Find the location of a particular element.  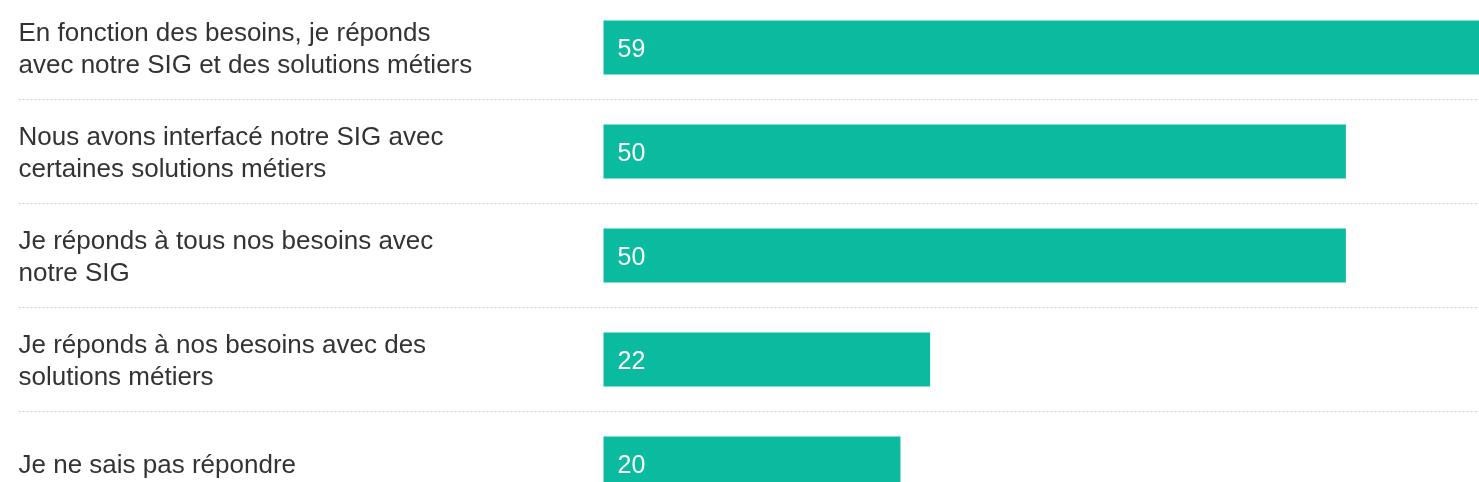

y-tick-label: Nous avons interfacé notre SIG avec certaines solutions métiers is located at coordinates (231, 151).